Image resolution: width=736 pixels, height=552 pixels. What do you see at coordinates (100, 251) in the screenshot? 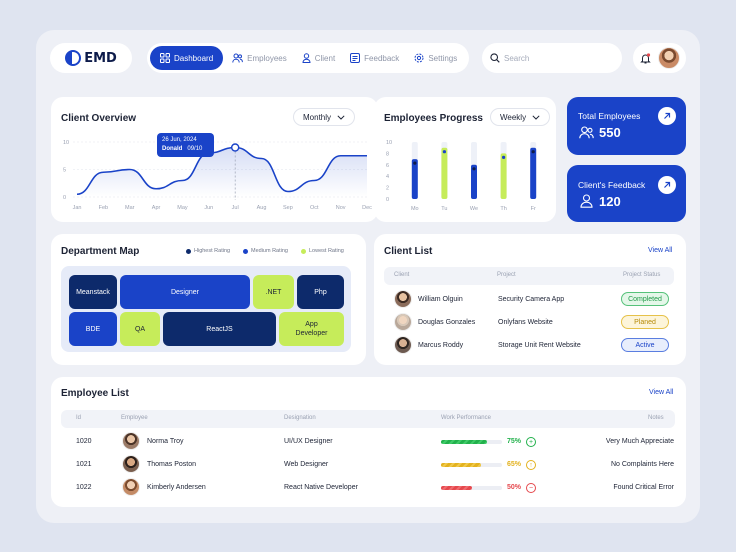
I see `department-map-title: Department Map` at bounding box center [100, 251].